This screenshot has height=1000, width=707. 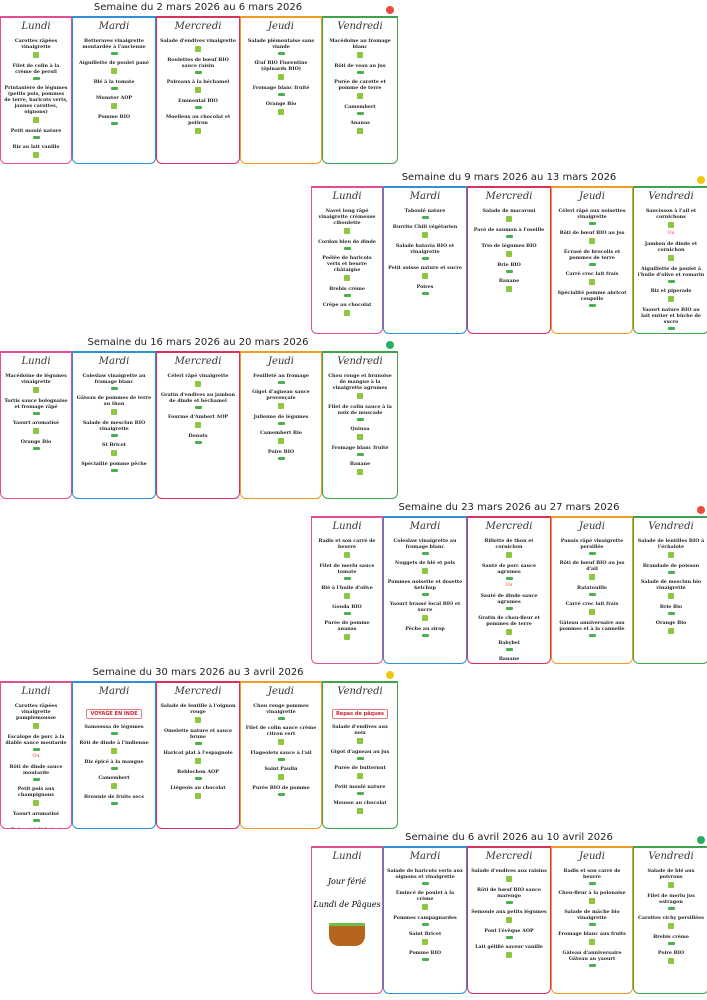 What do you see at coordinates (509, 931) in the screenshot?
I see `menu-item: Pont l'évêque AOP` at bounding box center [509, 931].